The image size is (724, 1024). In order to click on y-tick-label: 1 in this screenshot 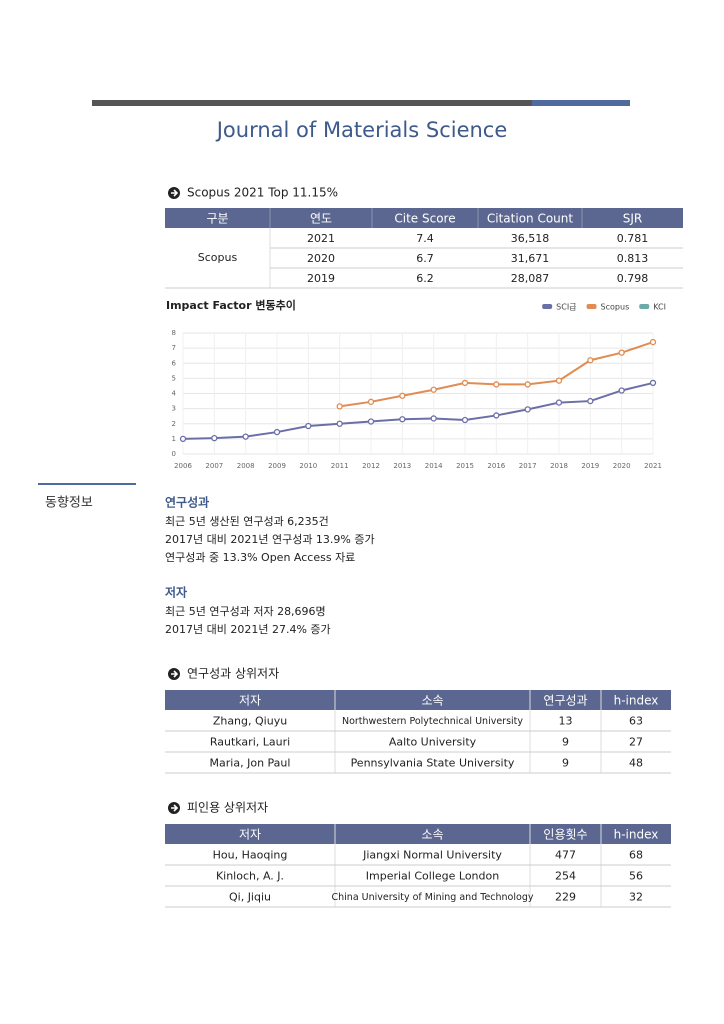, I will do `click(174, 439)`.